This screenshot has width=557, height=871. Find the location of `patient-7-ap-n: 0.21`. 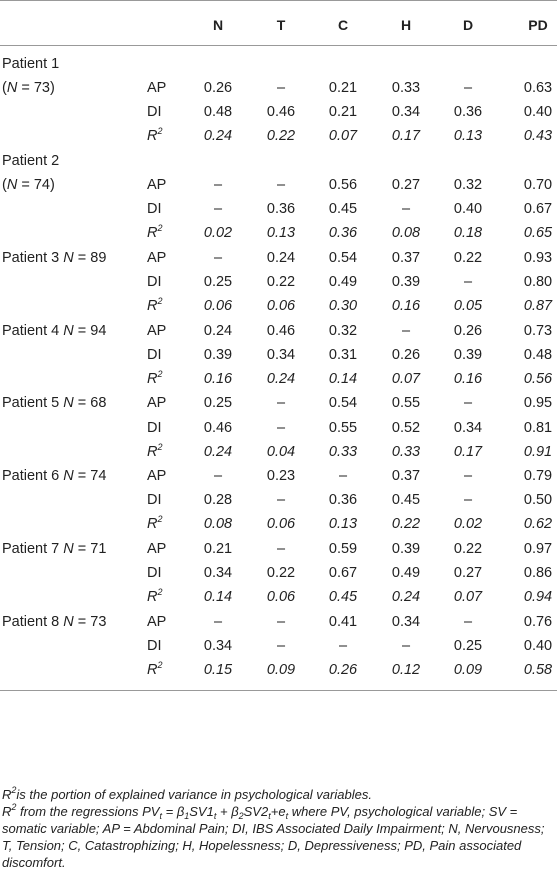

patient-7-ap-n: 0.21 is located at coordinates (218, 549).